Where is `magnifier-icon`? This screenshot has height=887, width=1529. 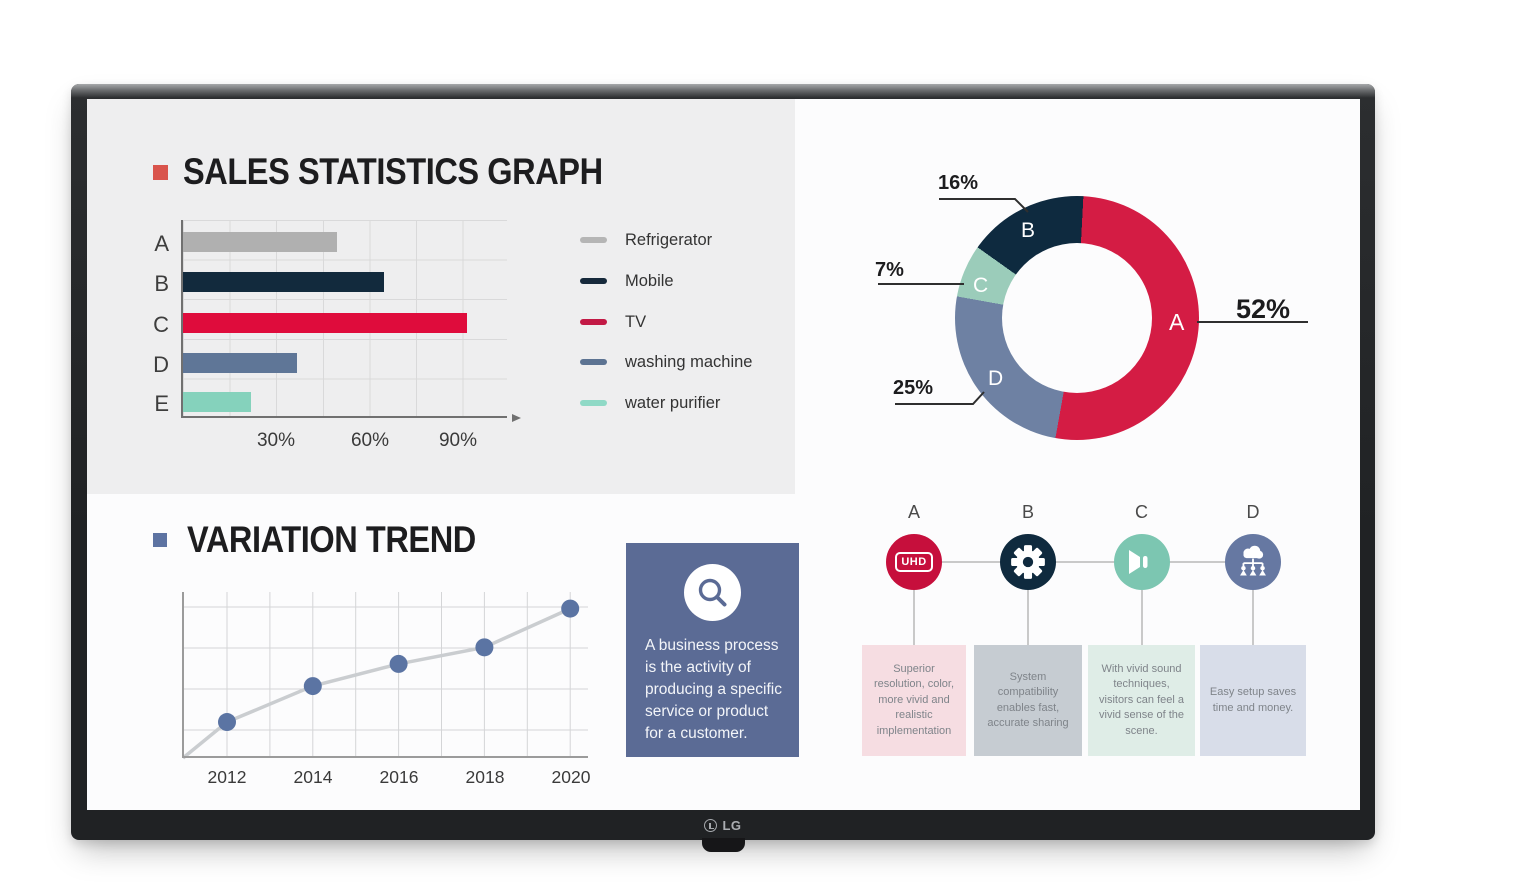
magnifier-icon is located at coordinates (712, 592).